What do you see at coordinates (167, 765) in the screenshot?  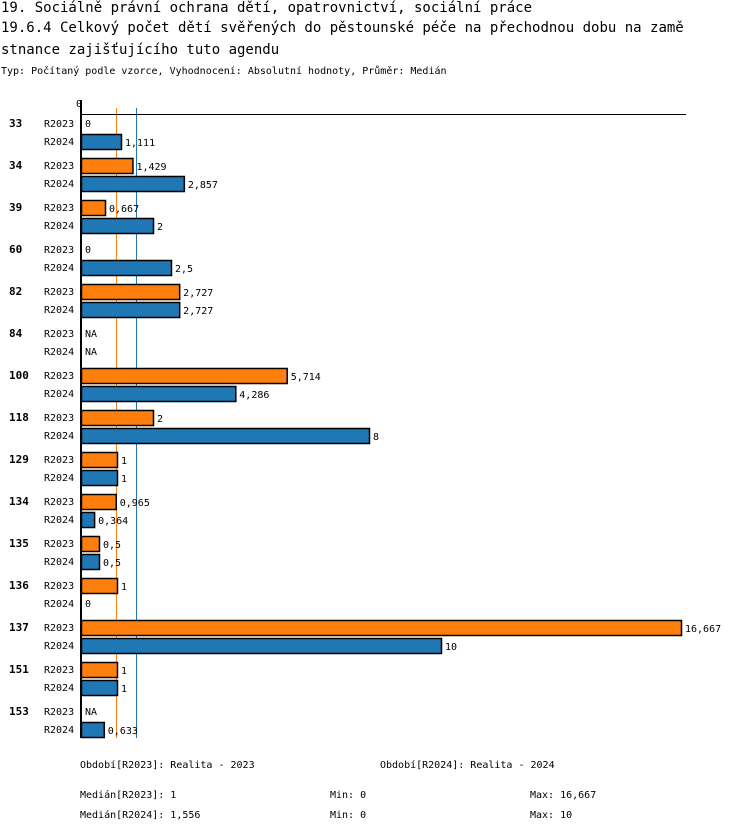 I see `legend-period-r2023: Období[R2023]: Realita - 2023` at bounding box center [167, 765].